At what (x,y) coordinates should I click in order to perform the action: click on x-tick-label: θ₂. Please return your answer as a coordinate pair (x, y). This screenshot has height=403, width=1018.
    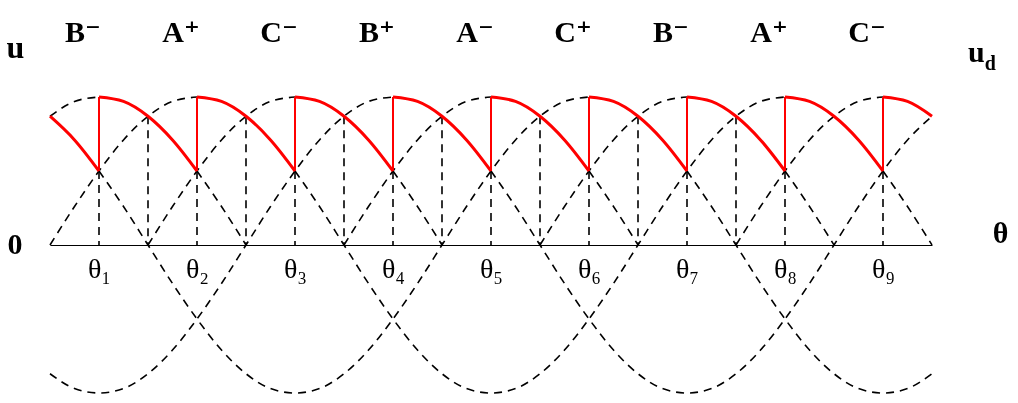
    Looking at the image, I should click on (197, 268).